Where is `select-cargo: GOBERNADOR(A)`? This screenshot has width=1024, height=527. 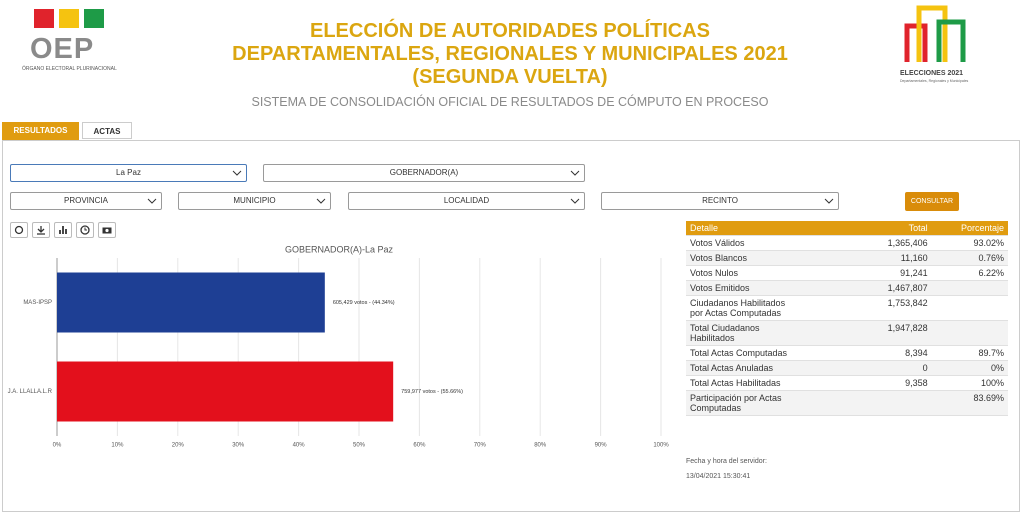 select-cargo: GOBERNADOR(A) is located at coordinates (424, 173).